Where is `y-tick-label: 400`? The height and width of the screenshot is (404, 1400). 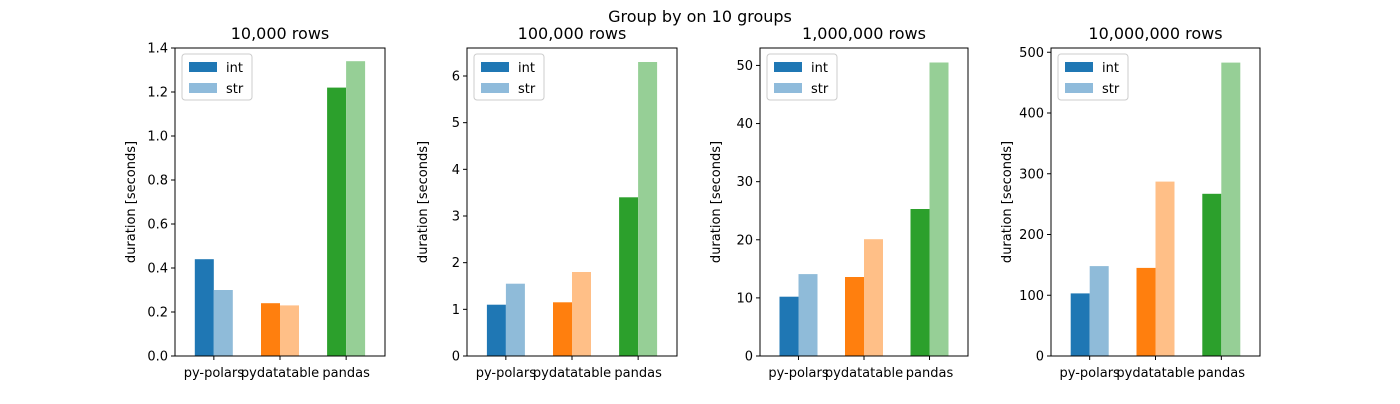
y-tick-label: 400 is located at coordinates (1031, 114).